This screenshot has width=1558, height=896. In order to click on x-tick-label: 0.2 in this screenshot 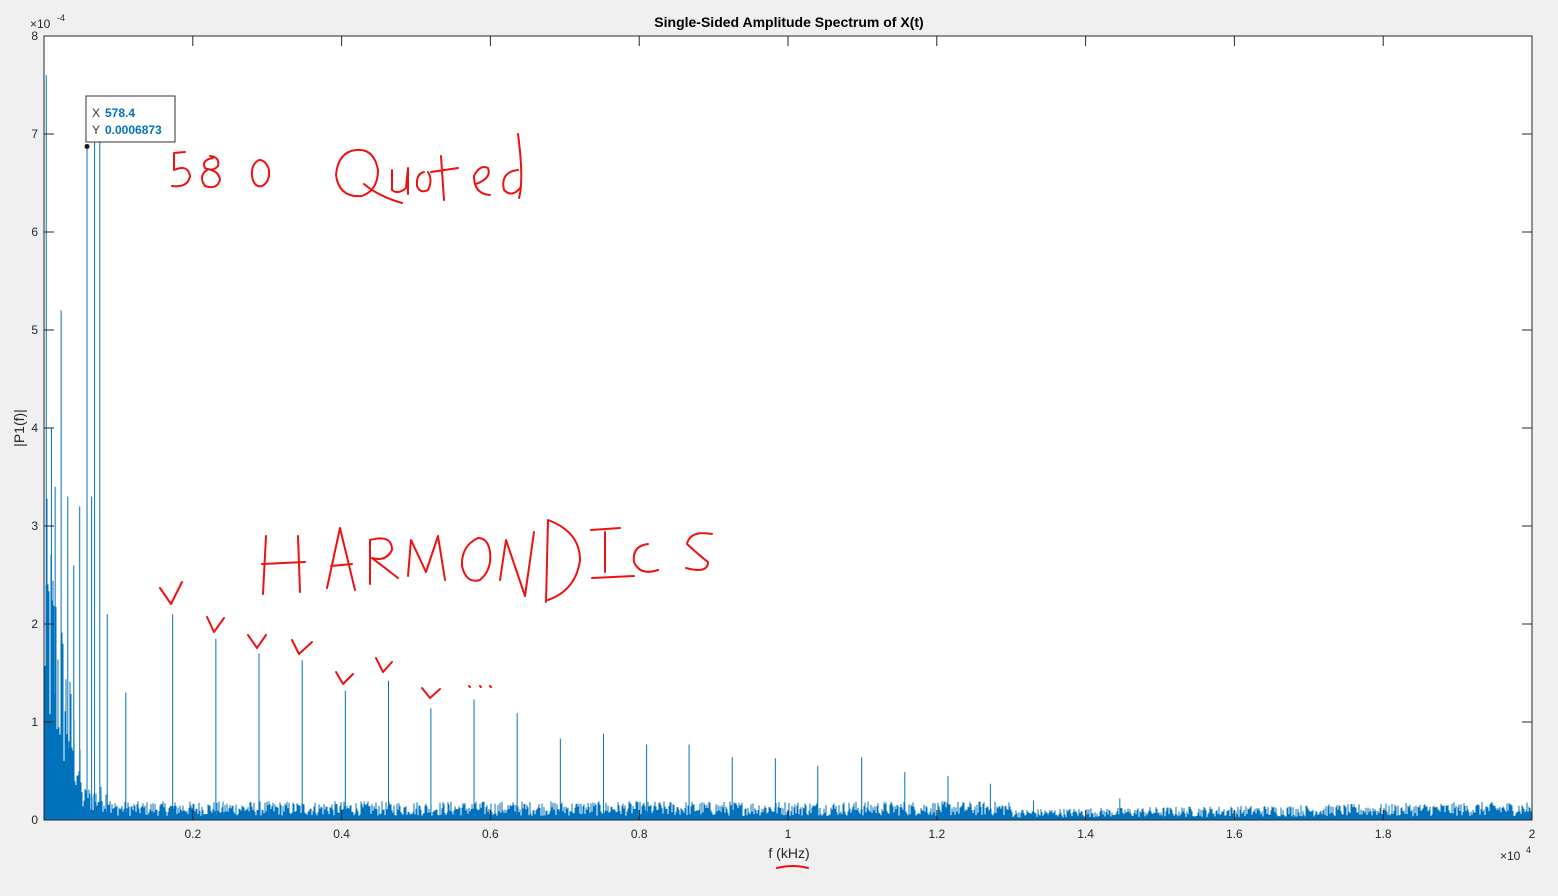, I will do `click(192, 834)`.